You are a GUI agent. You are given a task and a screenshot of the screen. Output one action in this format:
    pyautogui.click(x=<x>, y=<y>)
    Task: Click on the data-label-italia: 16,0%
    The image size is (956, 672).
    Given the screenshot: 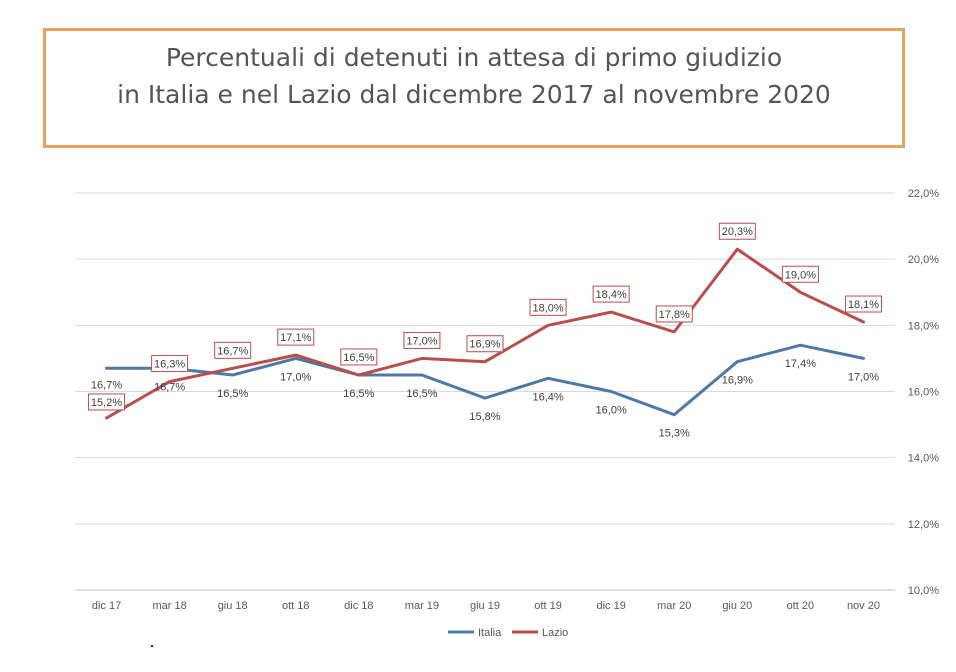 What is the action you would take?
    pyautogui.click(x=611, y=411)
    